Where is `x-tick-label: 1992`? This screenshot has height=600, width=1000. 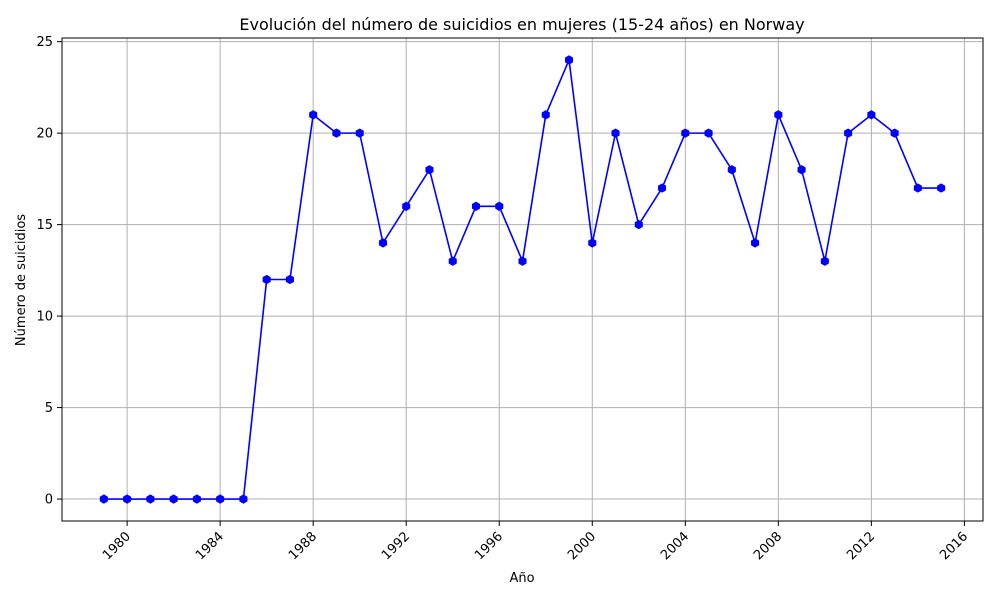
x-tick-label: 1992 is located at coordinates (396, 546).